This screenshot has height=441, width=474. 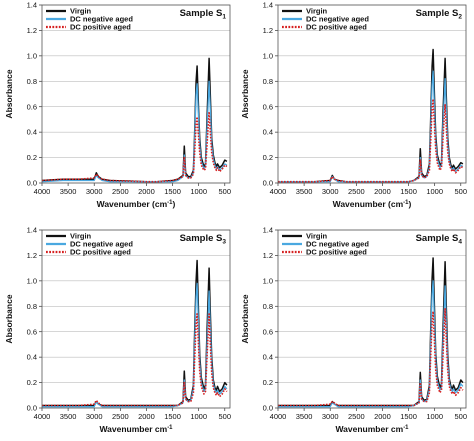 I want to click on sample-title: Sample S2, so click(x=439, y=14).